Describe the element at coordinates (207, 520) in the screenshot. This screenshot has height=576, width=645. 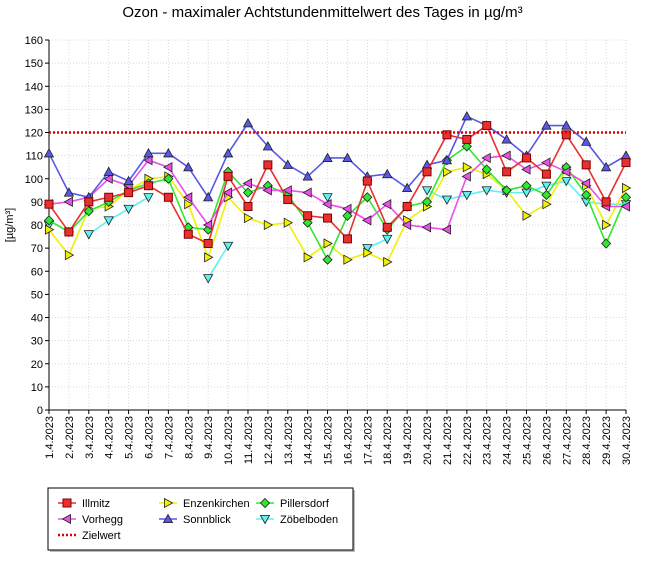
I see `legend-label-sonnblick: Sonnblick` at that location.